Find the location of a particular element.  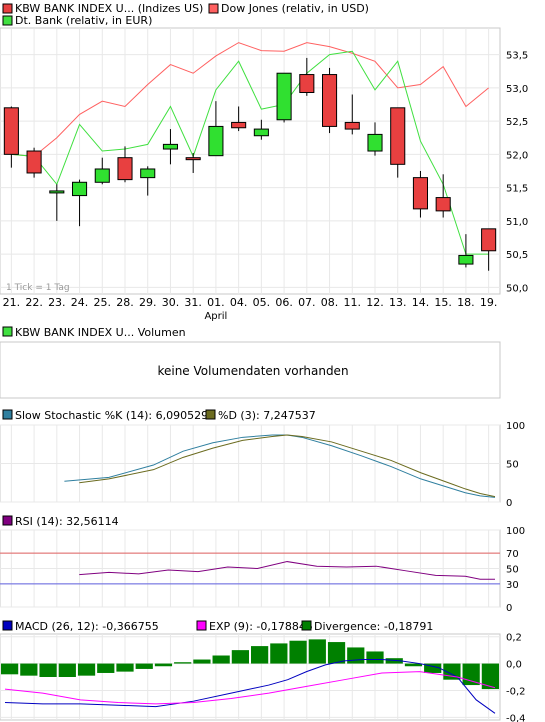

price-x-tick-label: 15. is located at coordinates (443, 302).